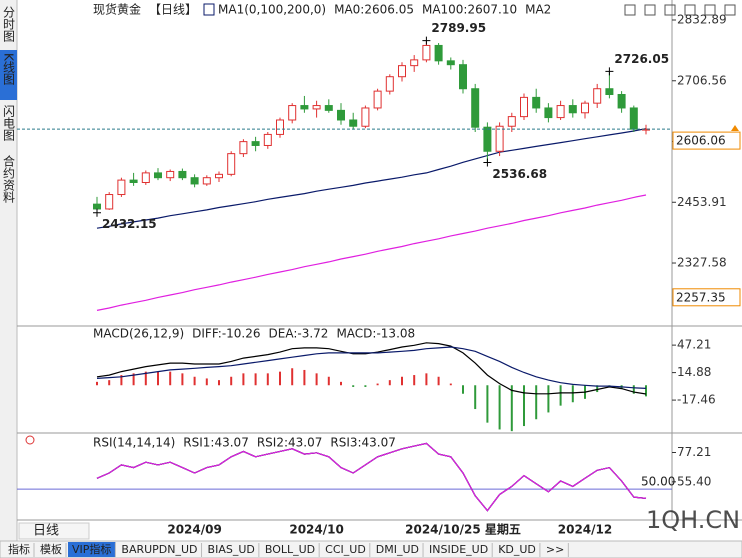 The width and height of the screenshot is (742, 558). I want to click on bottom-tab: 模板, so click(51, 549).